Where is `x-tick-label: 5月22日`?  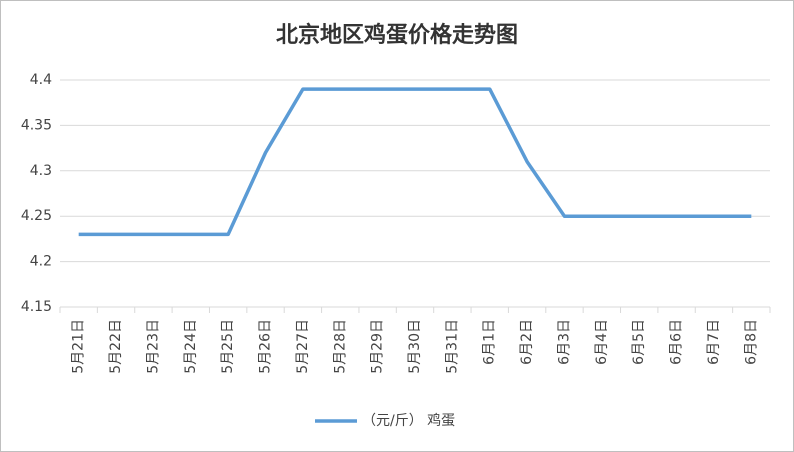 x-tick-label: 5月22日 is located at coordinates (116, 346).